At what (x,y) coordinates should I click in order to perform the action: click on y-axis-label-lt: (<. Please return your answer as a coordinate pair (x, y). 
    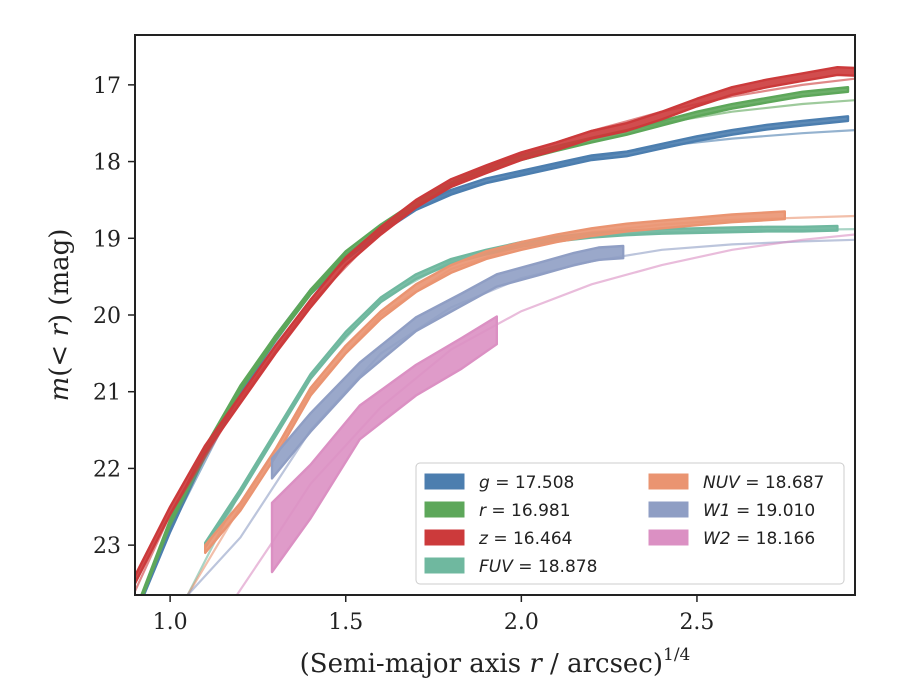
    Looking at the image, I should click on (60, 357).